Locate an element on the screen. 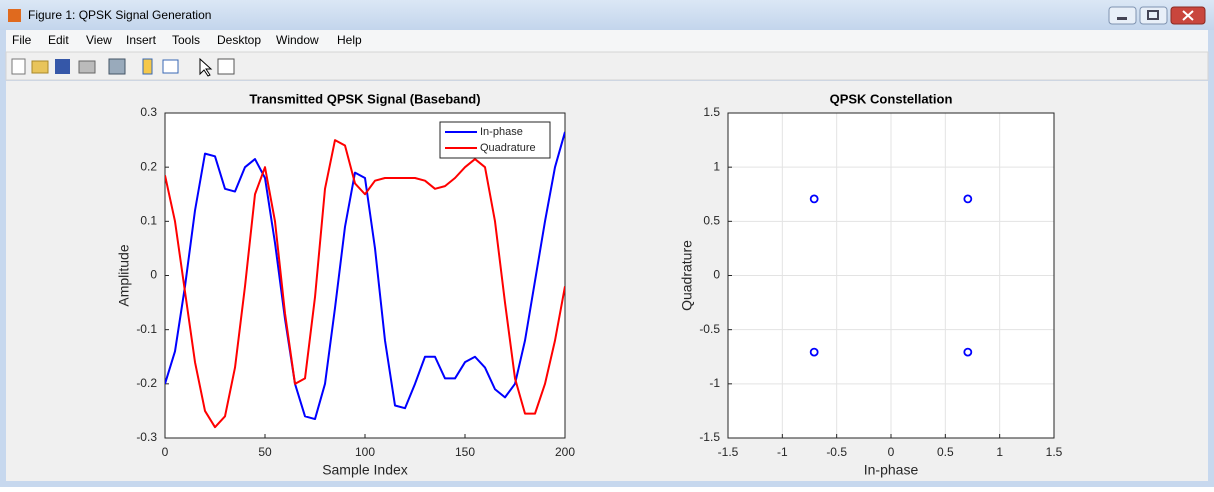  title-bar is located at coordinates (607, 15).